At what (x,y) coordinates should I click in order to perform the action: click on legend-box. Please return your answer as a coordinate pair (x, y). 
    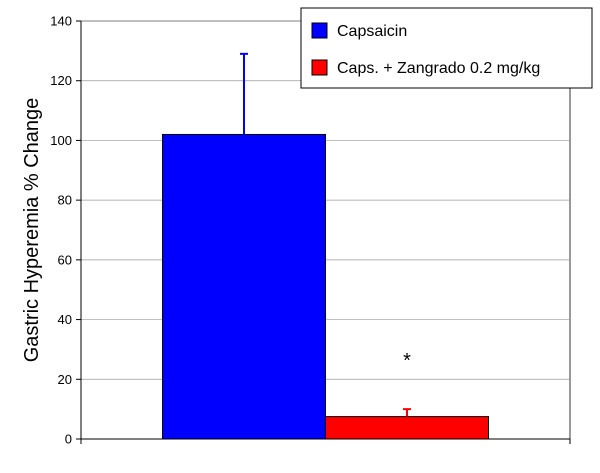
    Looking at the image, I should click on (446, 48).